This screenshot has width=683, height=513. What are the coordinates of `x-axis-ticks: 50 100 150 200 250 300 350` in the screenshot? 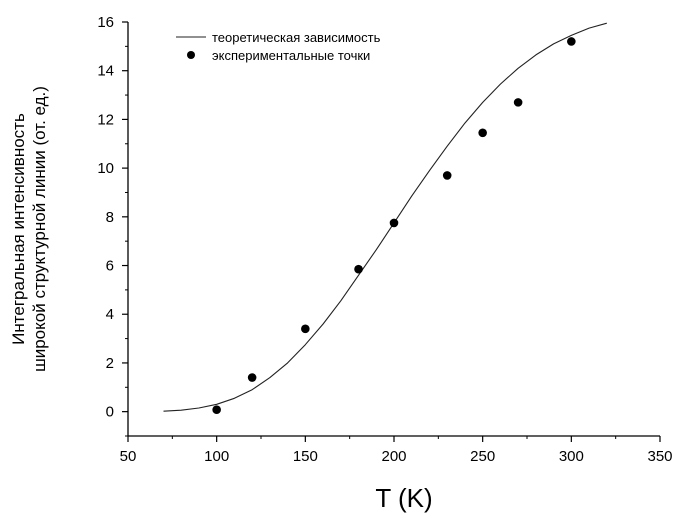 It's located at (396, 450).